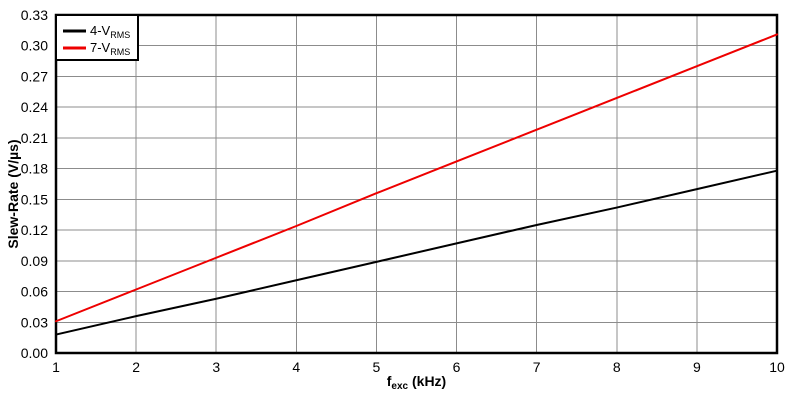 The image size is (800, 400). What do you see at coordinates (34, 353) in the screenshot?
I see `y-tick-label: 0.00` at bounding box center [34, 353].